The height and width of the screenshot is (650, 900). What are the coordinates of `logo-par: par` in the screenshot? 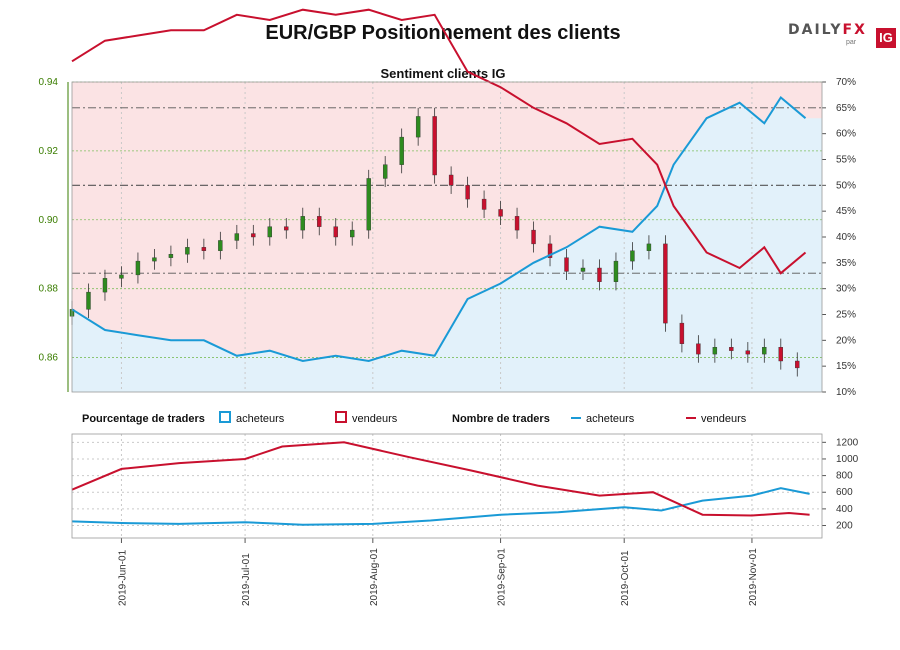 It's located at (851, 42).